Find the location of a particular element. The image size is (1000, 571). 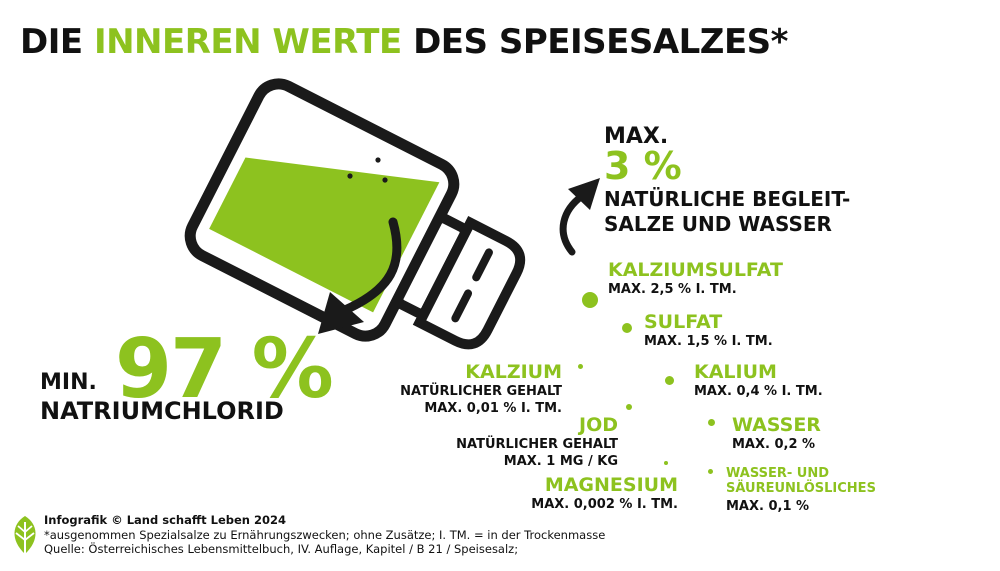

dot-kalium is located at coordinates (669, 380).